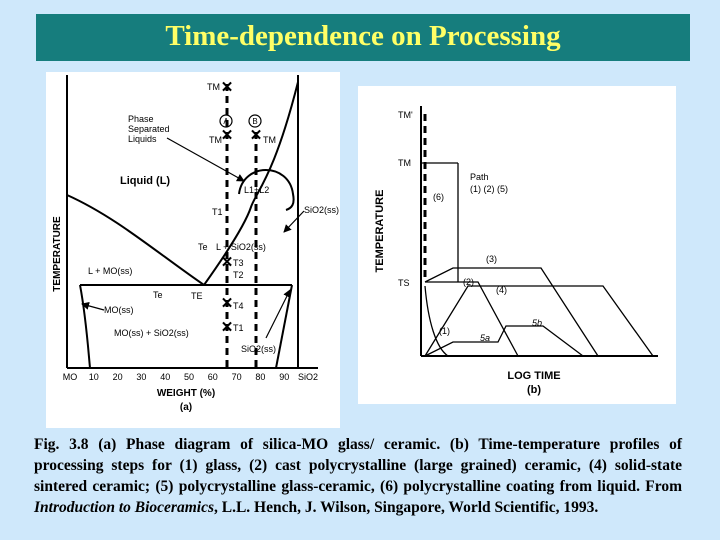 This screenshot has width=720, height=540. Describe the element at coordinates (479, 177) in the screenshot. I see `path-title-label: Path` at that location.